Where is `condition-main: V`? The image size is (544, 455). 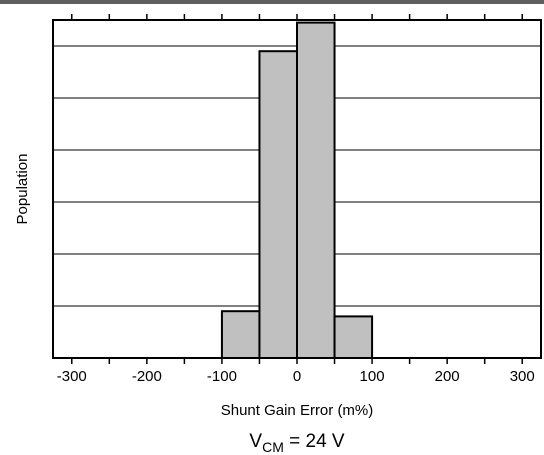
condition-main: V is located at coordinates (255, 441).